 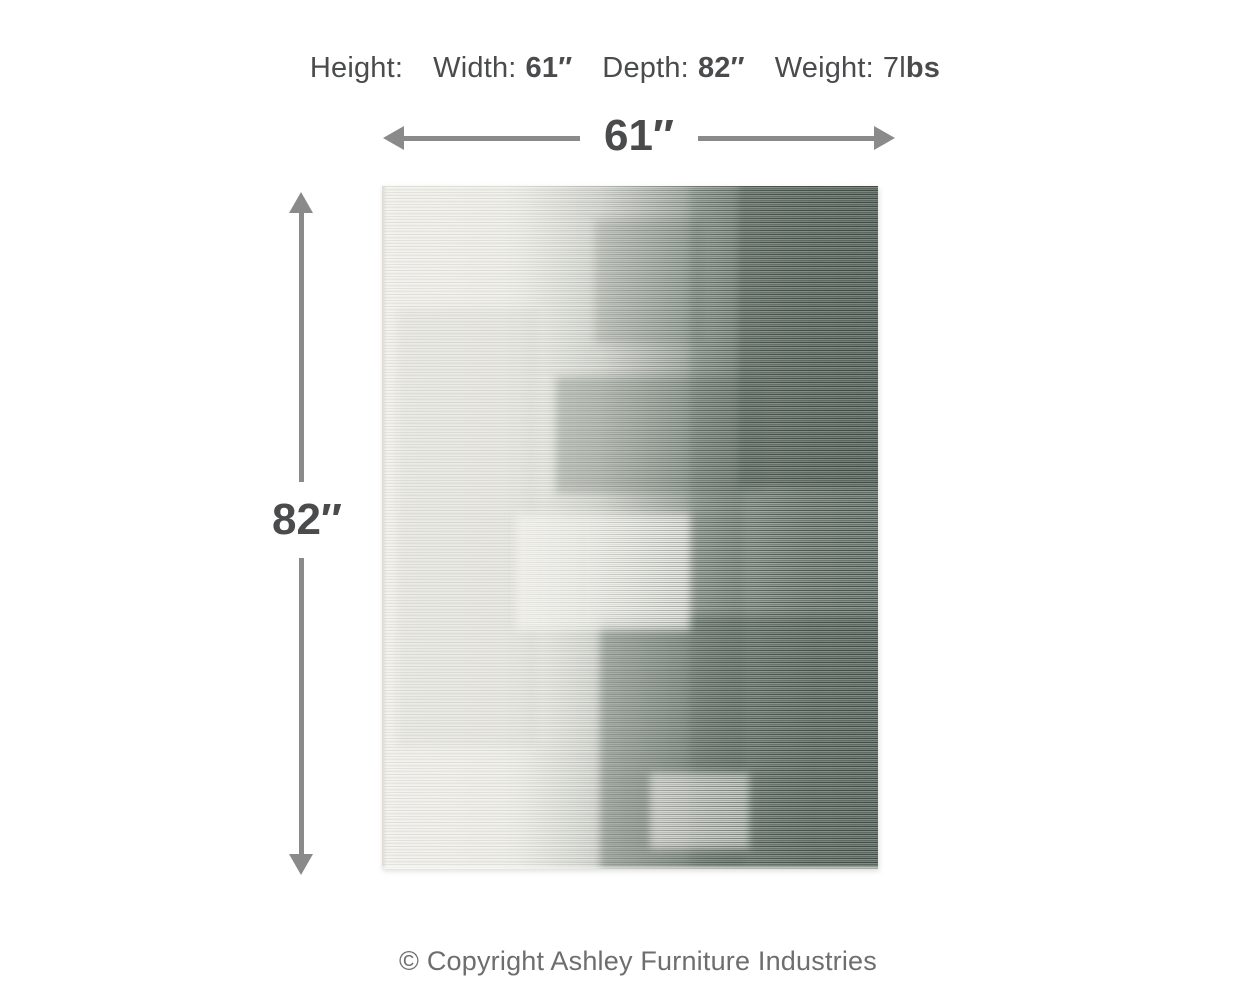 I want to click on rug-bottom-edge, so click(x=630, y=867).